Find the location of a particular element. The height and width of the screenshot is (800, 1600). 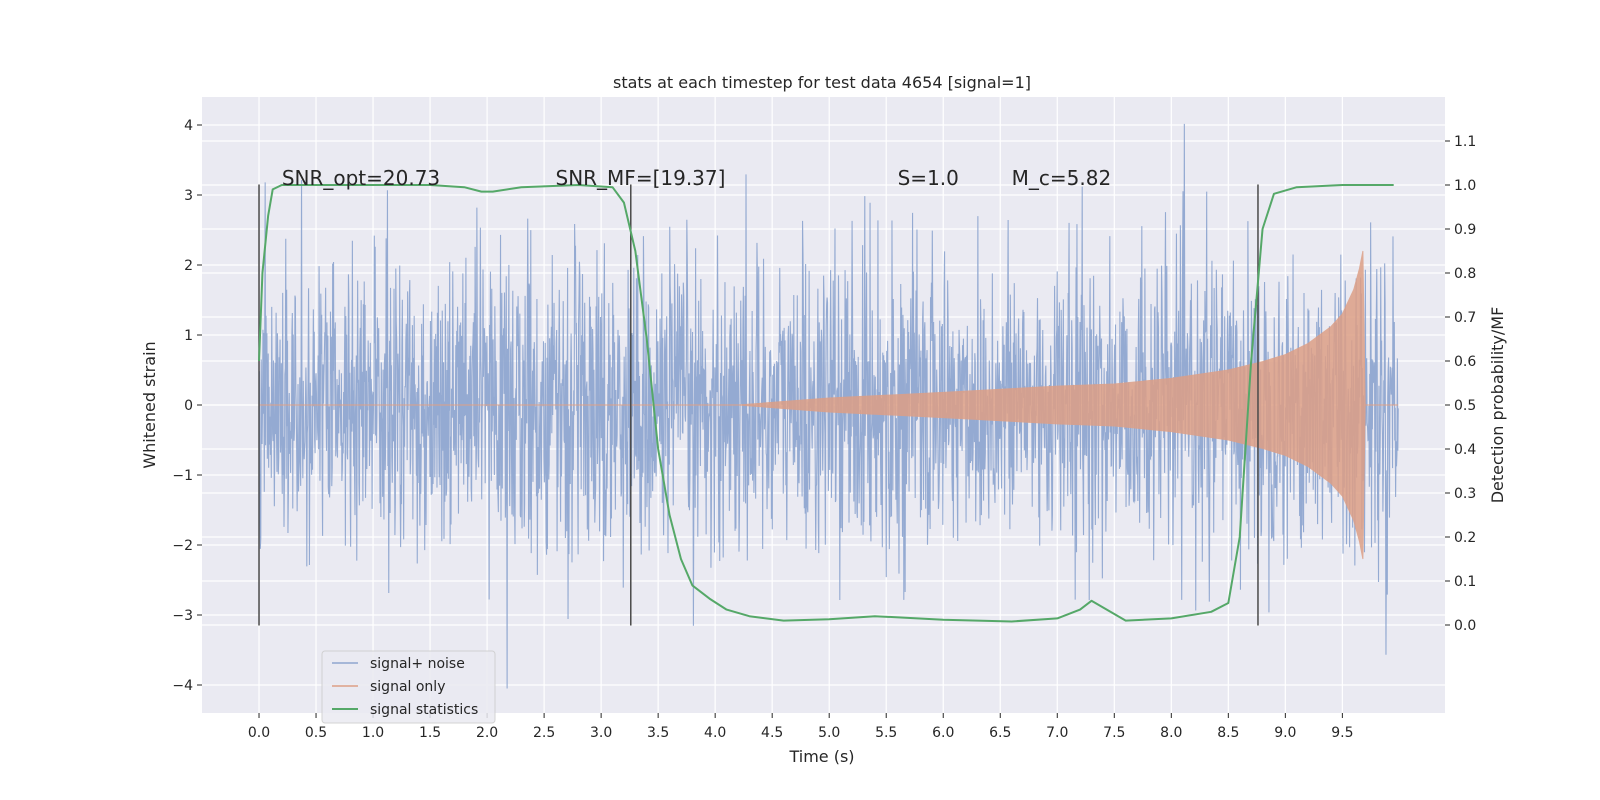

annotation-label: M_c=5.82 is located at coordinates (1062, 178).